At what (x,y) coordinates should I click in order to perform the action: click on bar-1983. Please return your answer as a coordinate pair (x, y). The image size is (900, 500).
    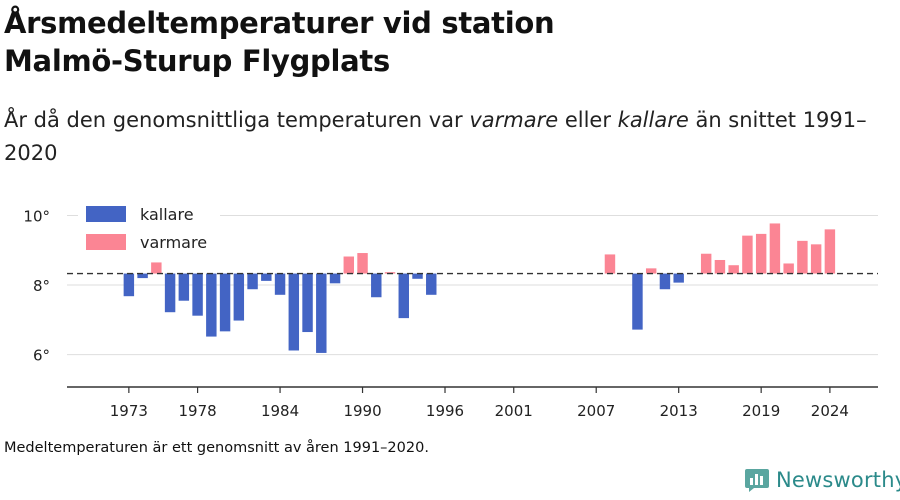
    Looking at the image, I should click on (266, 277).